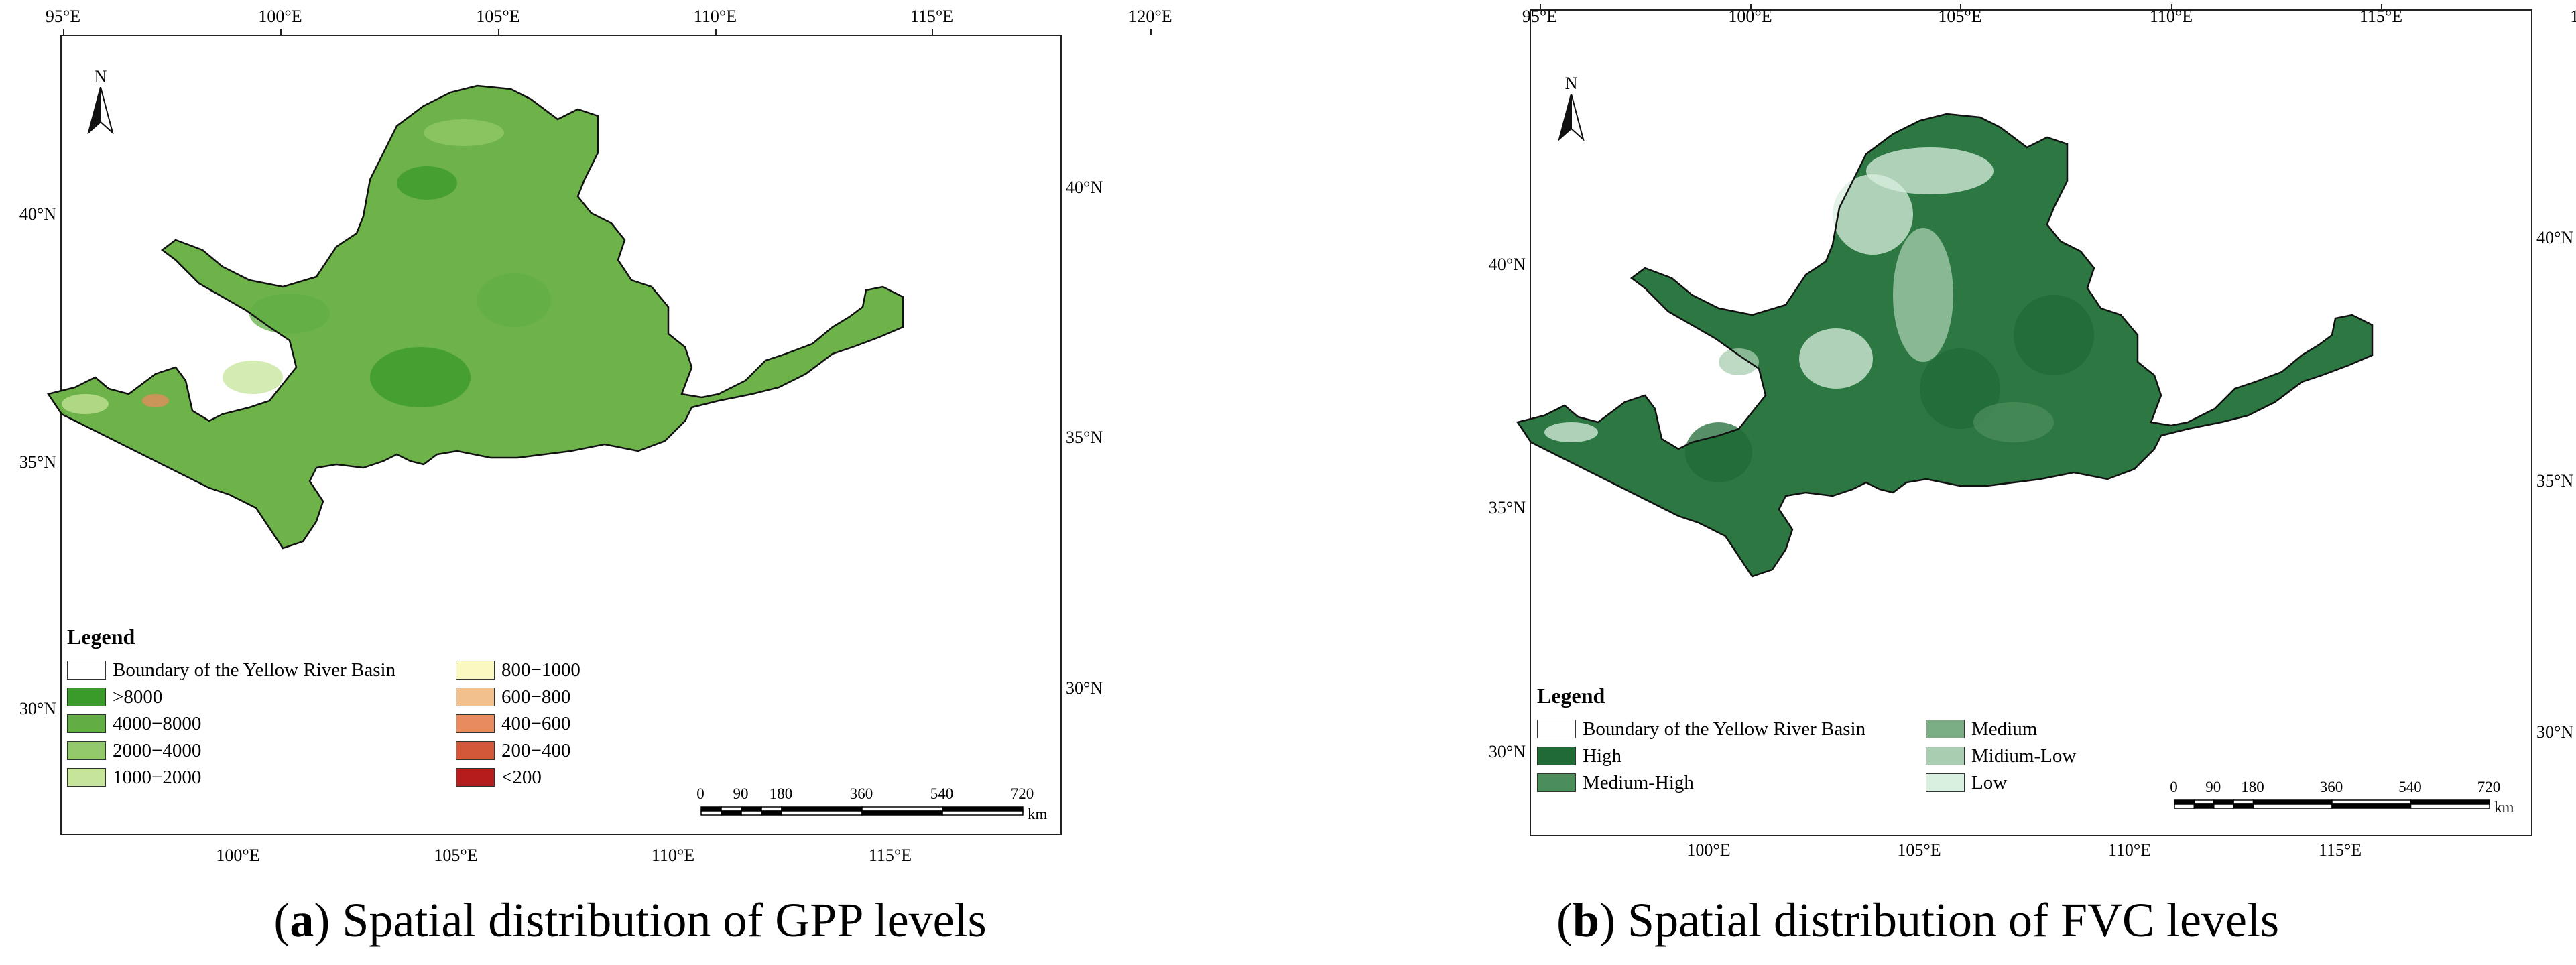 Image resolution: width=2576 pixels, height=965 pixels. What do you see at coordinates (540, 670) in the screenshot?
I see `legend-label: 800−1000` at bounding box center [540, 670].